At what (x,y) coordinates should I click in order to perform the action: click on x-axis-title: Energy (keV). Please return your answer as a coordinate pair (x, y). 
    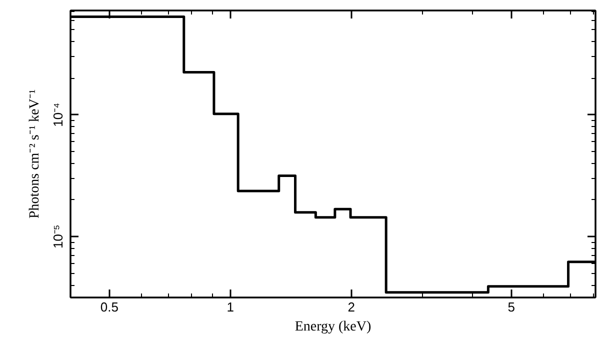
    Looking at the image, I should click on (333, 327).